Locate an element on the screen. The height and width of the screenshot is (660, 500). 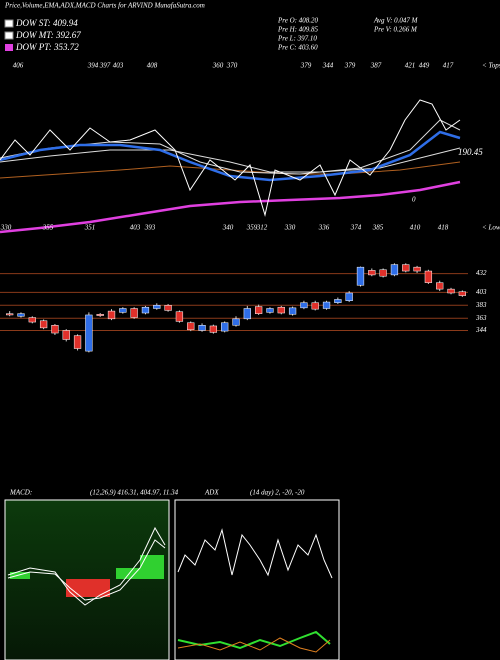
adx-line is located at coordinates (255, 553).